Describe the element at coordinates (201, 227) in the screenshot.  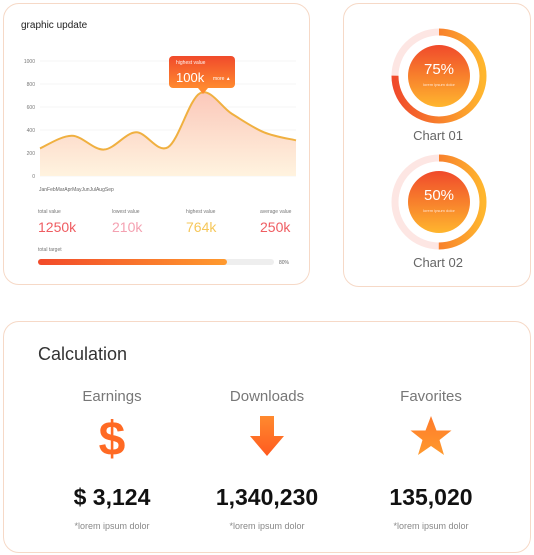
I see `stat-value: 764k` at that location.